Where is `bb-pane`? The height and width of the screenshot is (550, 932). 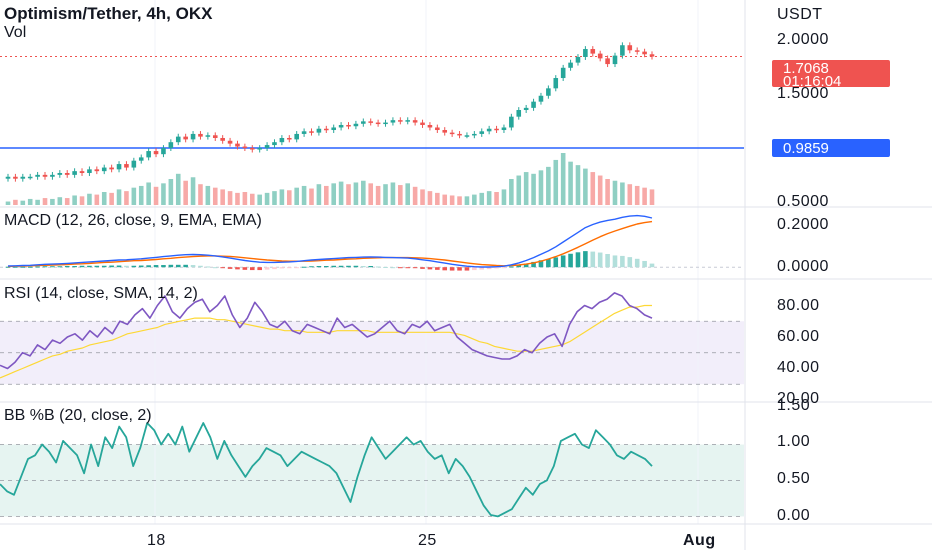 bb-pane is located at coordinates (372, 470).